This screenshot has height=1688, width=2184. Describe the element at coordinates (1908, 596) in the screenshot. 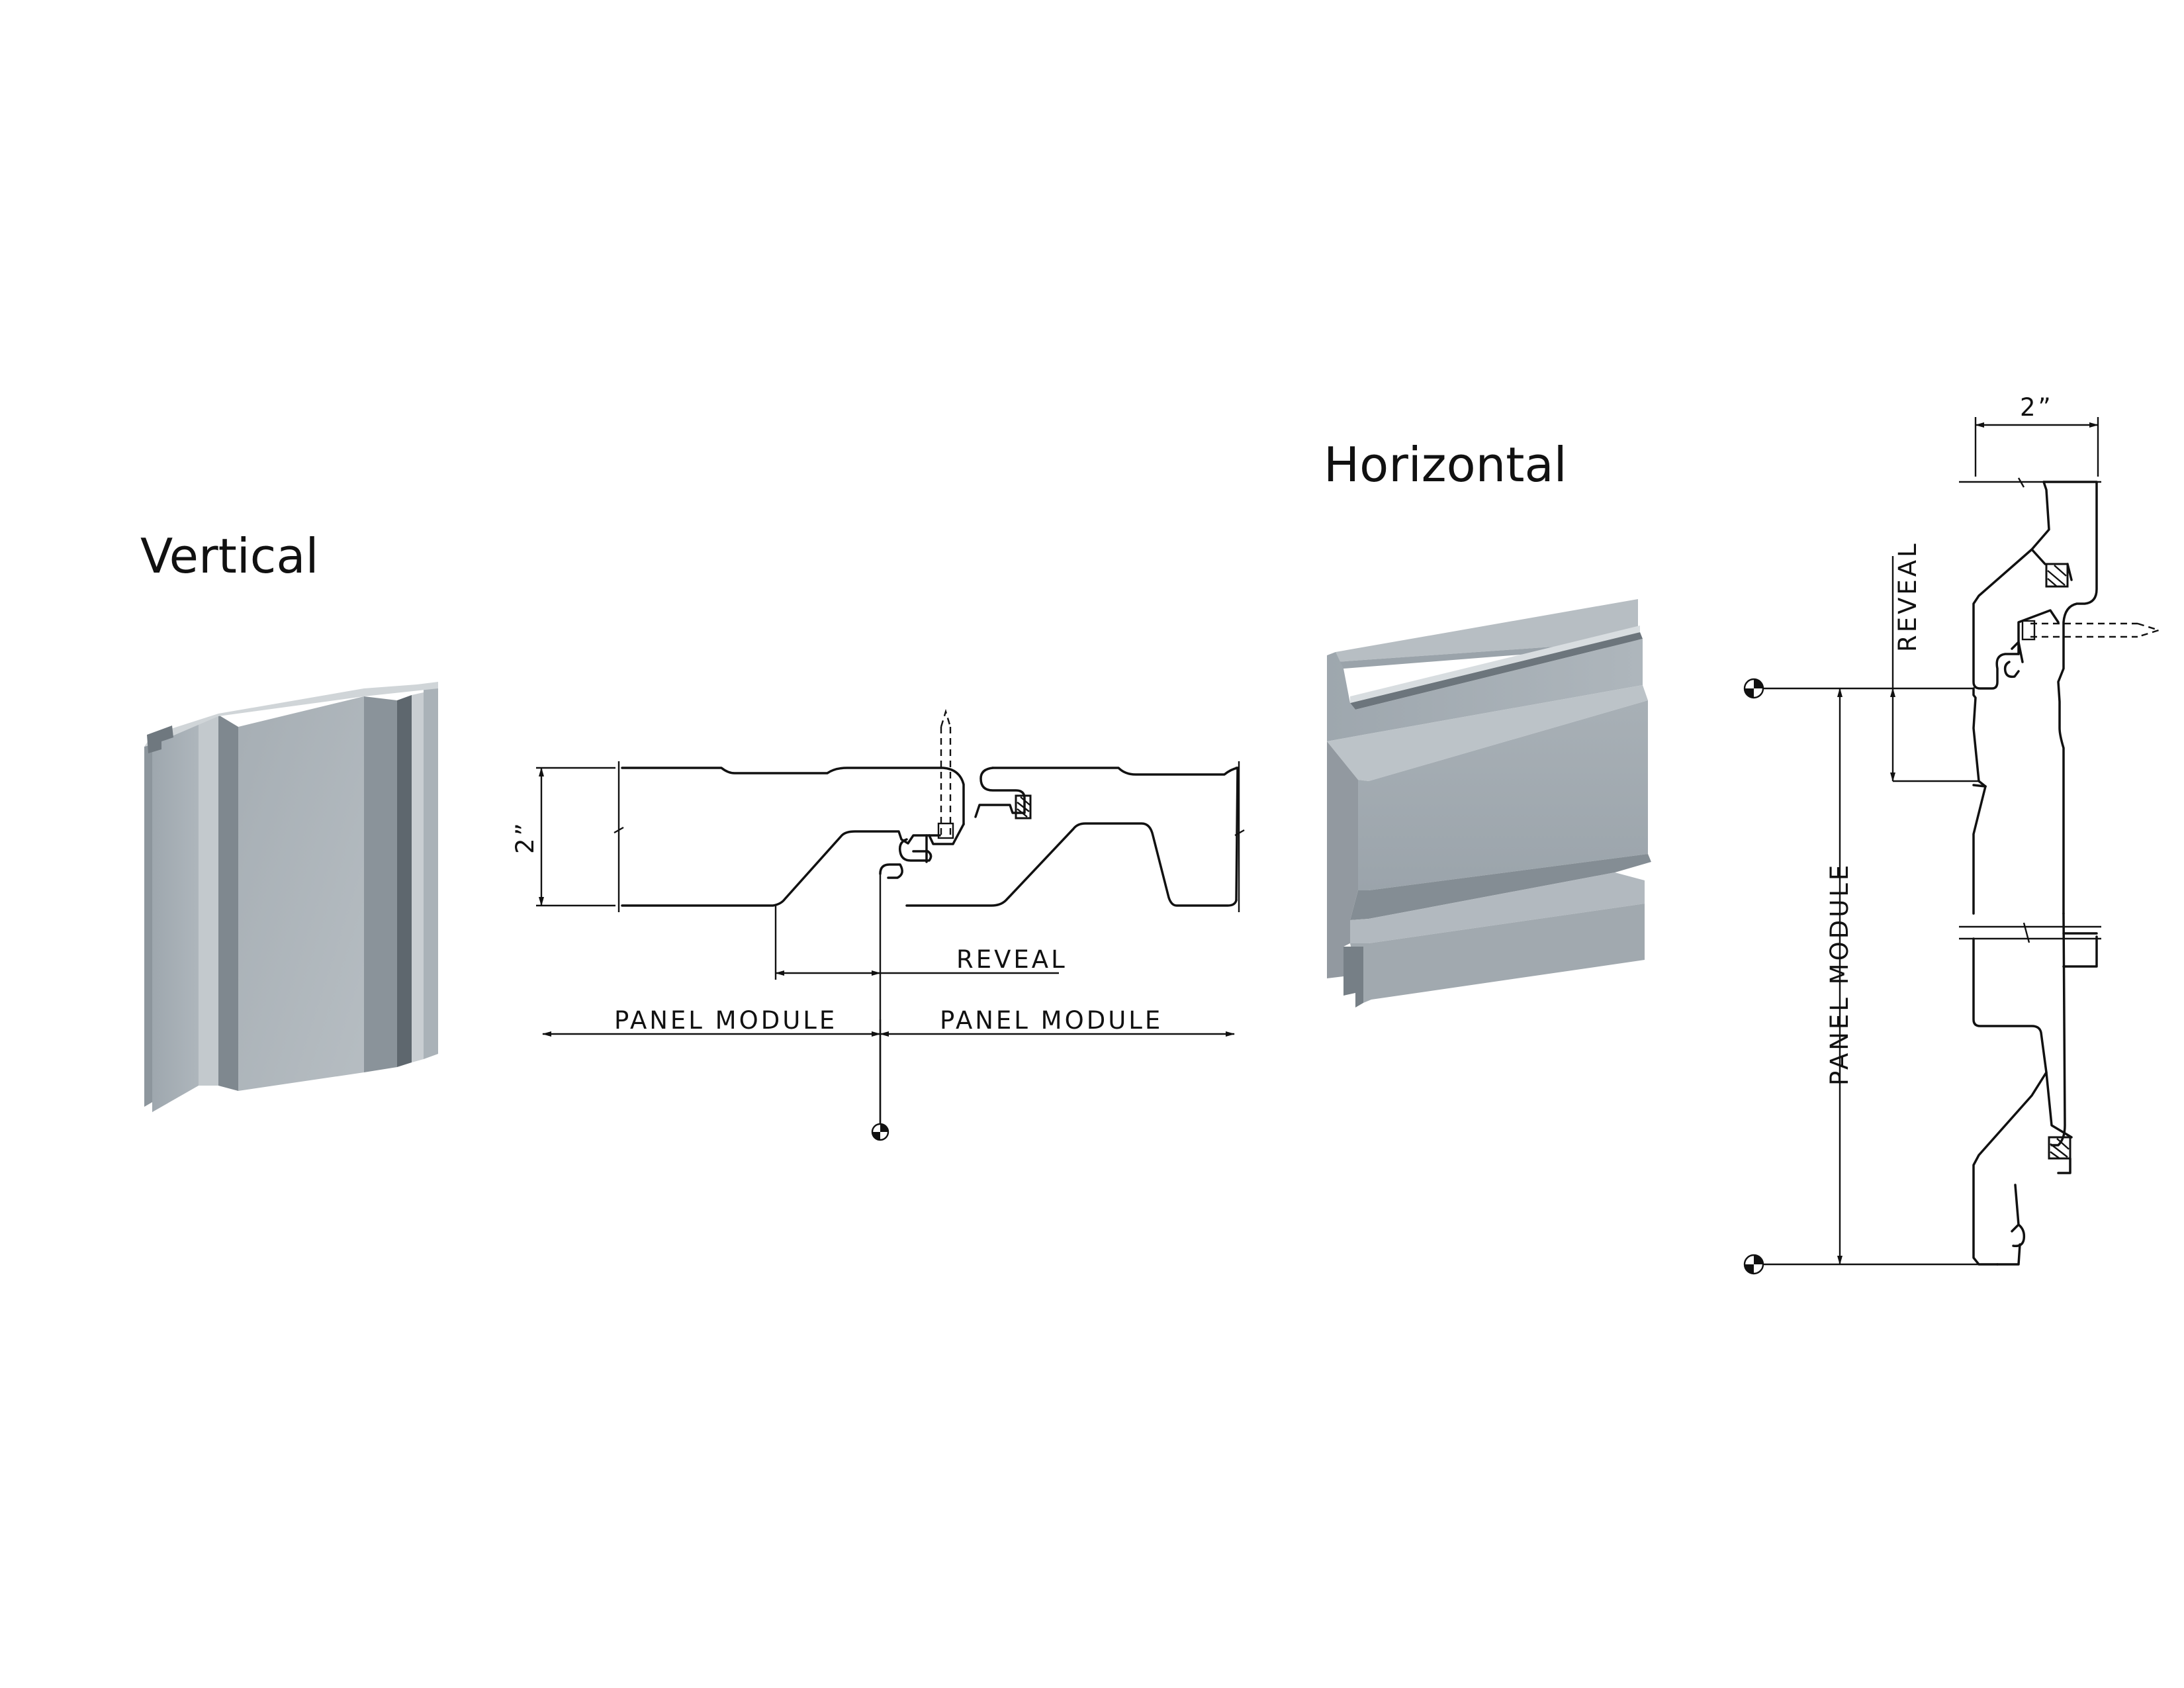

I see `horizontal-reveal-label: REVEAL` at that location.